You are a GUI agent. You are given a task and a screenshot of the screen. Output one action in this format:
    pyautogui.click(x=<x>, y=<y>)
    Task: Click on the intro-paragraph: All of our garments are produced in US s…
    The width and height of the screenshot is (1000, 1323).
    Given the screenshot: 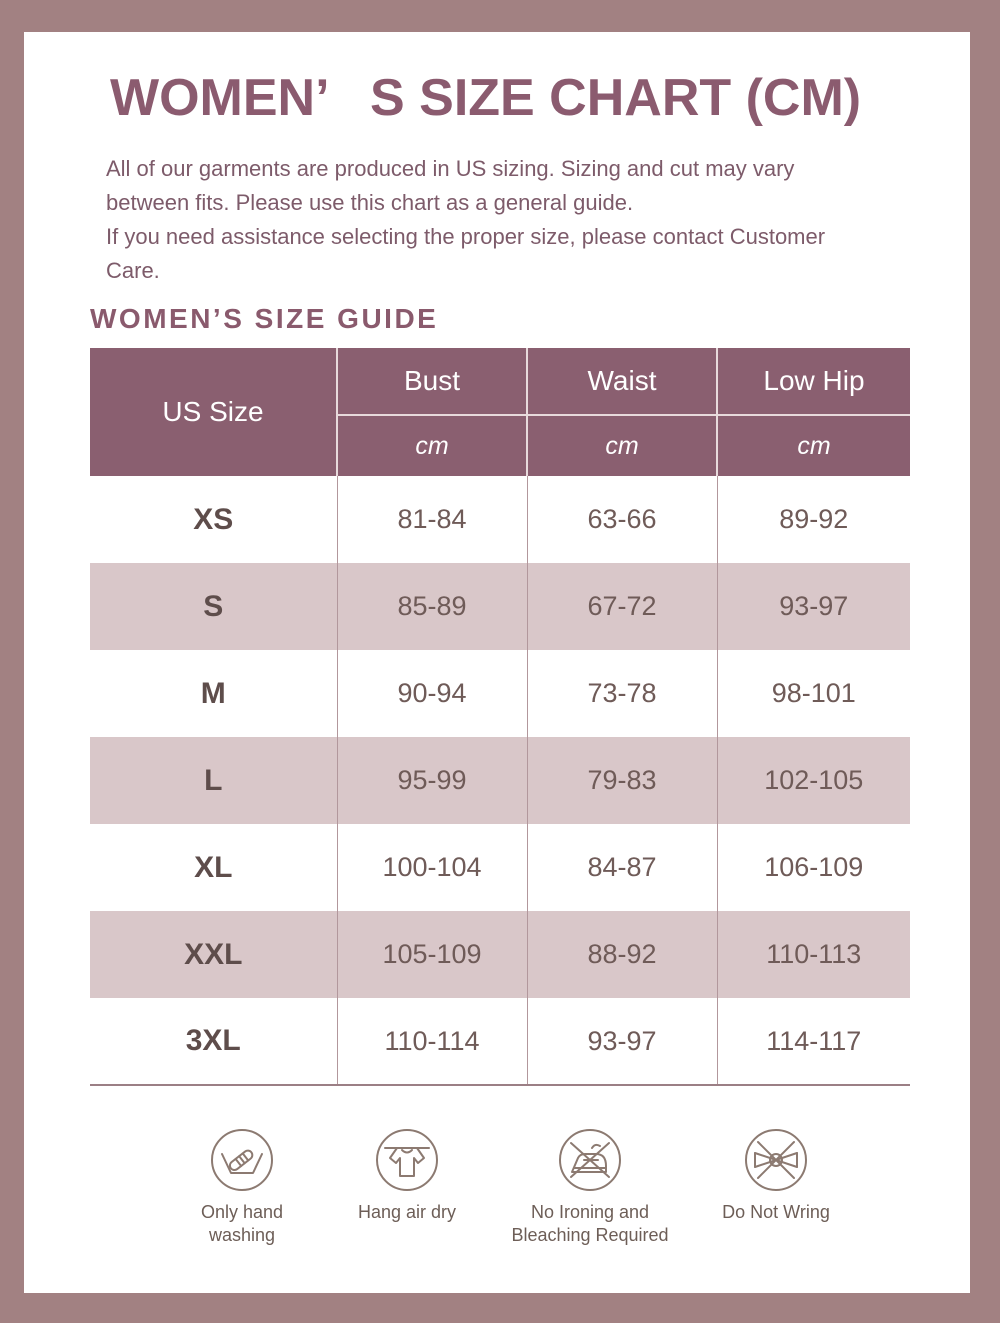 What is the action you would take?
    pyautogui.click(x=538, y=220)
    